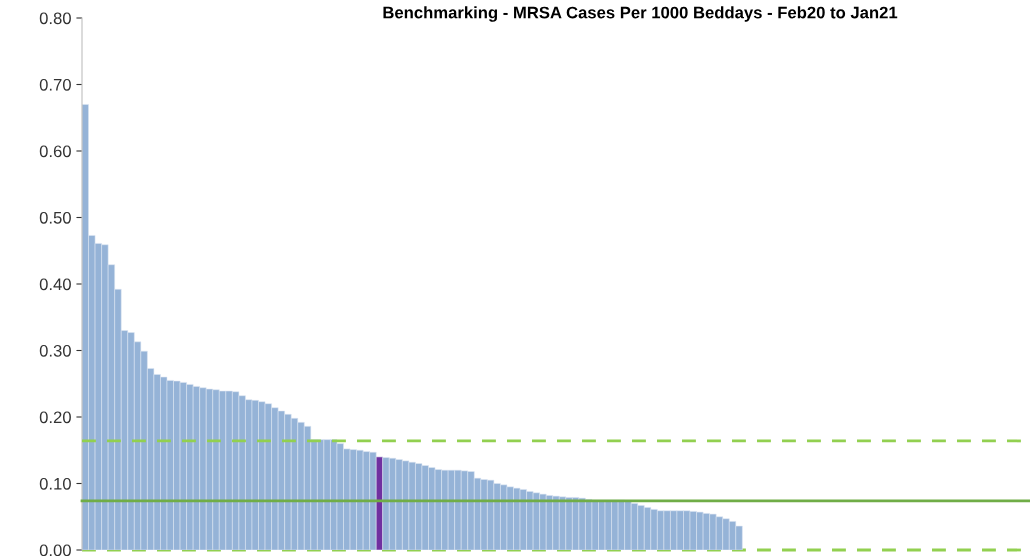 The height and width of the screenshot is (556, 1030). What do you see at coordinates (55, 483) in the screenshot?
I see `y-tick-label: 0.10` at bounding box center [55, 483].